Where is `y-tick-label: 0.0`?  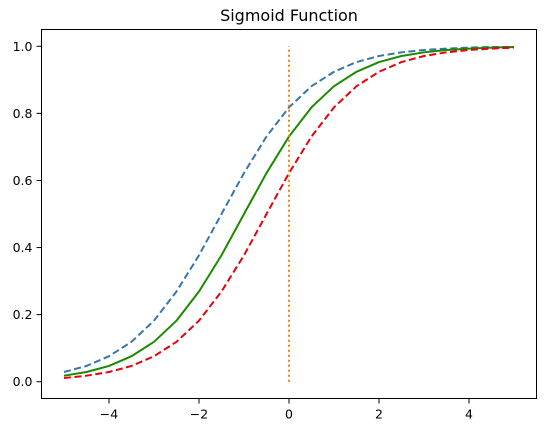 y-tick-label: 0.0 is located at coordinates (23, 381).